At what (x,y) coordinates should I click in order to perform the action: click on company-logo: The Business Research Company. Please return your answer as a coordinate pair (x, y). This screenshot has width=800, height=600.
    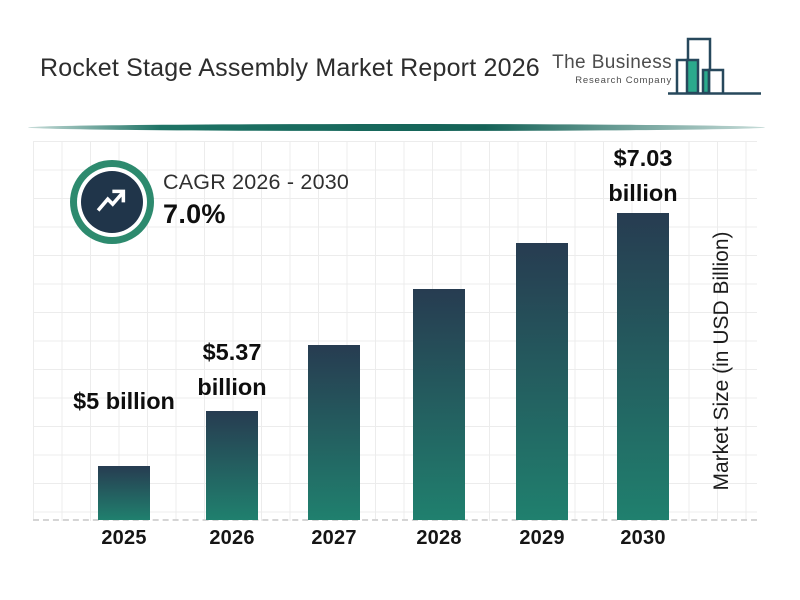
    Looking at the image, I should click on (659, 66).